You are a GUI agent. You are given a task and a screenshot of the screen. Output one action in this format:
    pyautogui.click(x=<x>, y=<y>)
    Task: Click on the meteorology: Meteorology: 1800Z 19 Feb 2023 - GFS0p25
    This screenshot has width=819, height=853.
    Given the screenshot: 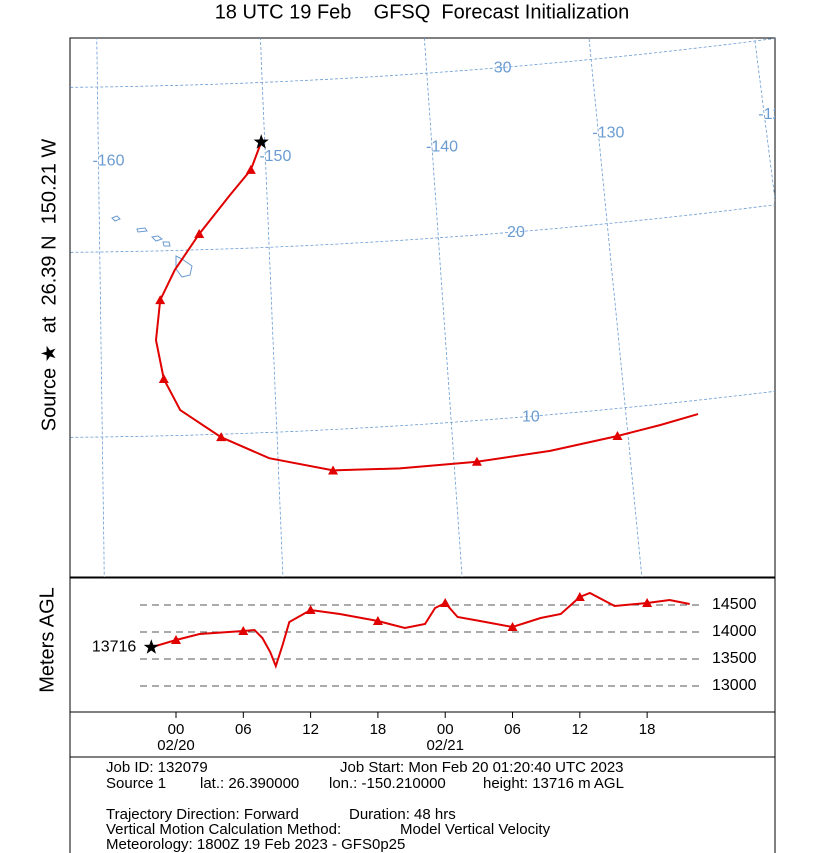 What is the action you would take?
    pyautogui.click(x=255, y=844)
    